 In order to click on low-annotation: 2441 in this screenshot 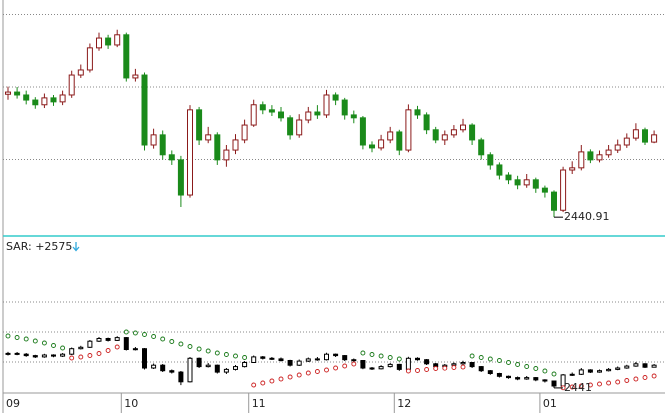, I will do `click(578, 387)`.